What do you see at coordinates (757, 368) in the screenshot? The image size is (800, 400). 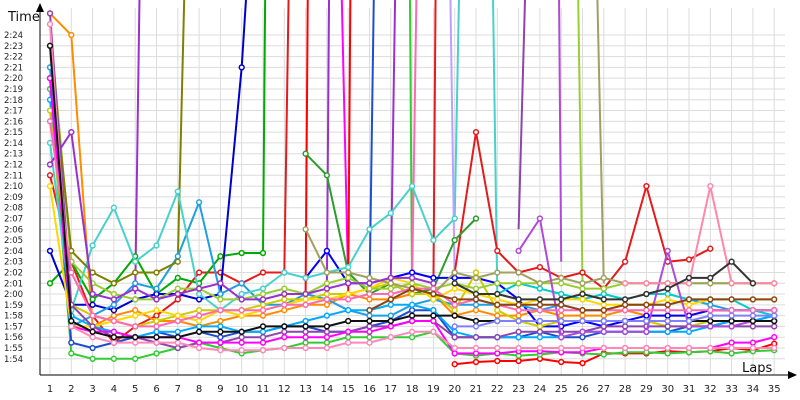 I see `x-axis-title: Laps` at bounding box center [757, 368].